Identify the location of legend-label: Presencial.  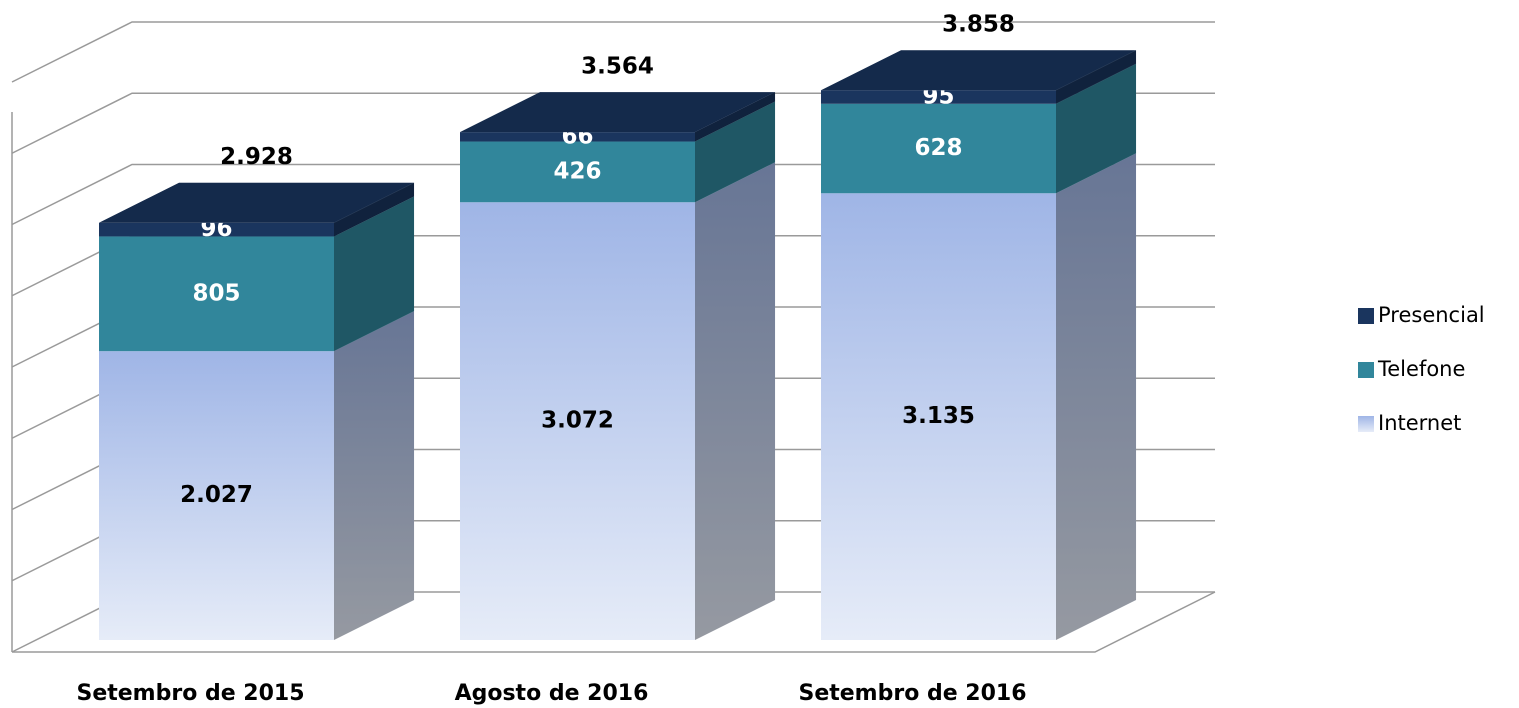
(1431, 315).